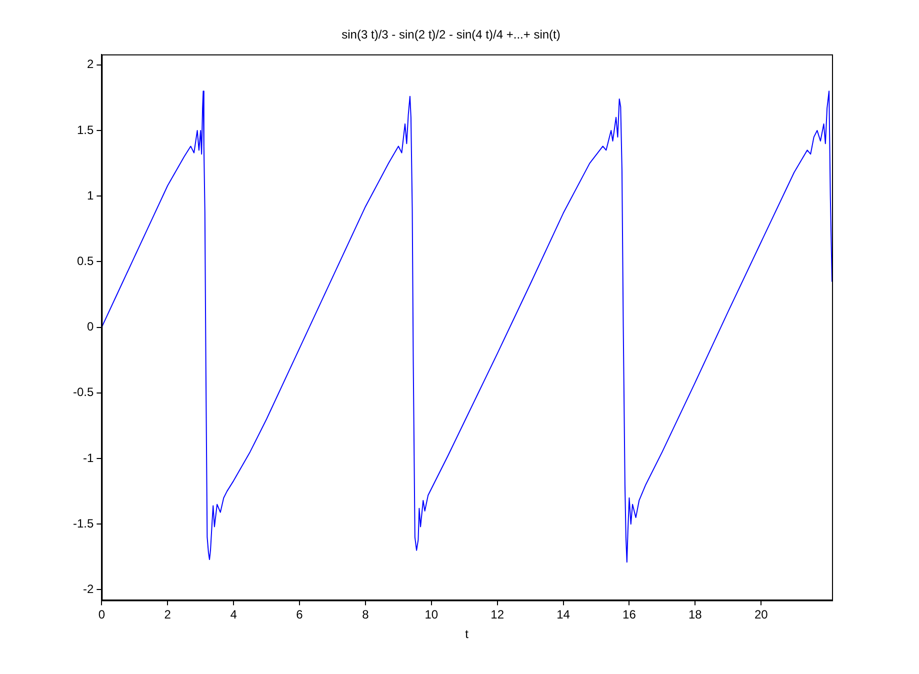 The image size is (919, 674). I want to click on x-tick-label: 20, so click(761, 615).